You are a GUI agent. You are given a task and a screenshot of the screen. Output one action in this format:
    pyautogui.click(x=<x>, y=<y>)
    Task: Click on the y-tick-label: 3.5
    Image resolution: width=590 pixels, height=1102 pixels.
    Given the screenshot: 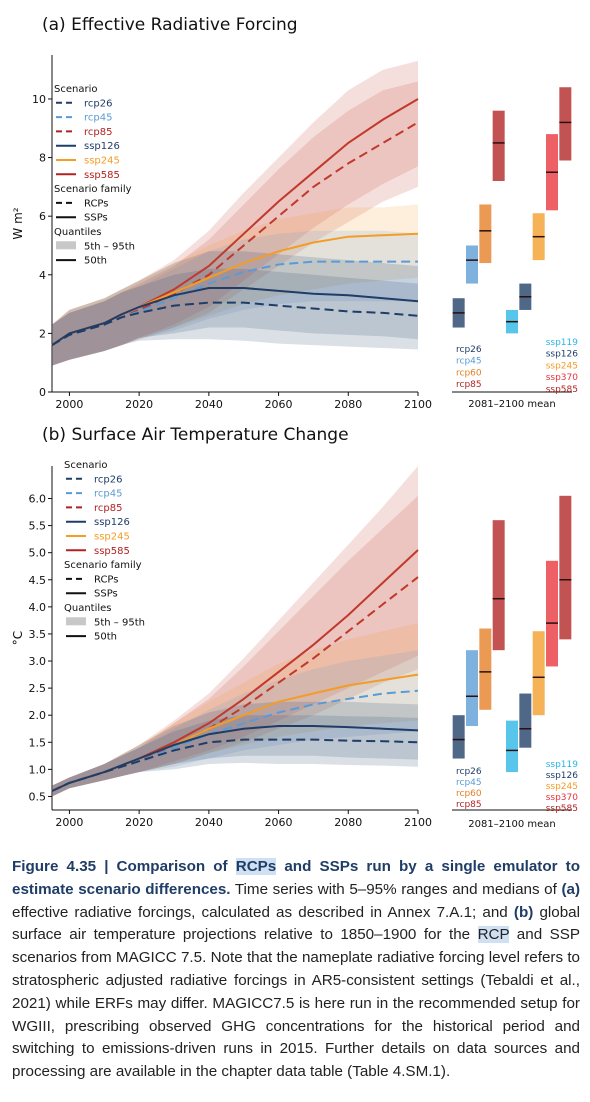 What is the action you would take?
    pyautogui.click(x=38, y=634)
    